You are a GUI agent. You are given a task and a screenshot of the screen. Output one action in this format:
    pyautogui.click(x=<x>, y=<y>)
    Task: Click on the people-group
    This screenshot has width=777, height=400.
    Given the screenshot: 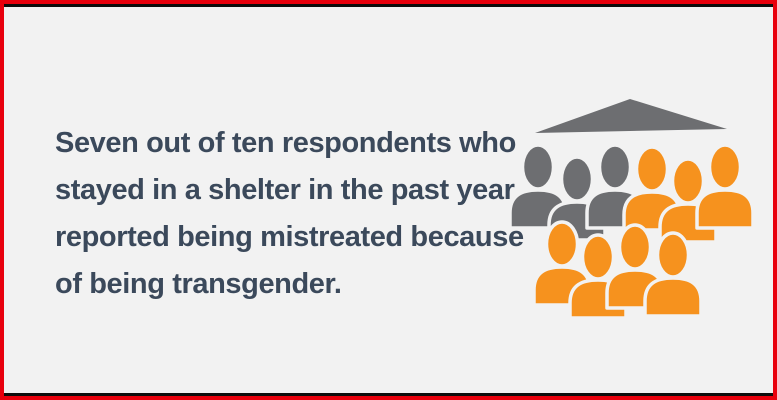 What is the action you would take?
    pyautogui.click(x=631, y=231)
    